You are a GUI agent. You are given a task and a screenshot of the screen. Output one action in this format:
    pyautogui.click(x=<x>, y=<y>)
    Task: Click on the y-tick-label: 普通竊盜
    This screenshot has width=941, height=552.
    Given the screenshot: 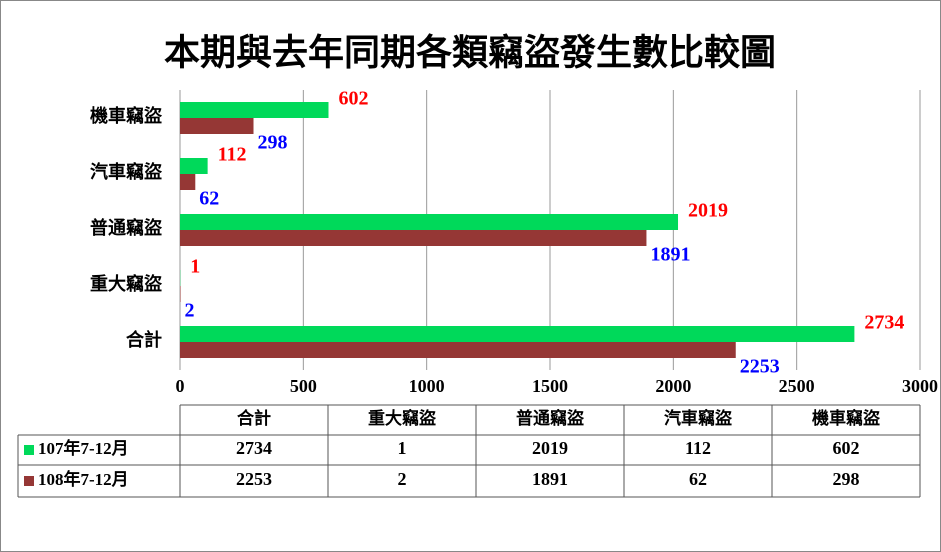 What is the action you would take?
    pyautogui.click(x=126, y=227)
    